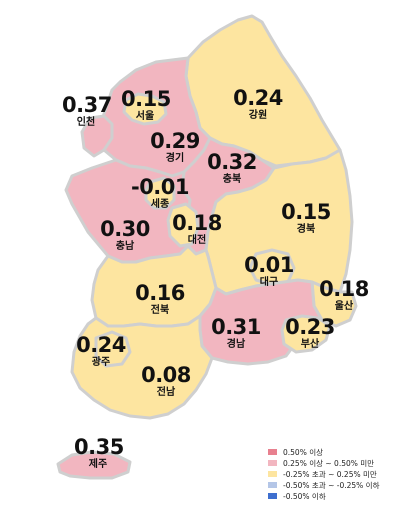 Image resolution: width=417 pixels, height=510 pixels. I want to click on region-sejong, so click(160, 193).